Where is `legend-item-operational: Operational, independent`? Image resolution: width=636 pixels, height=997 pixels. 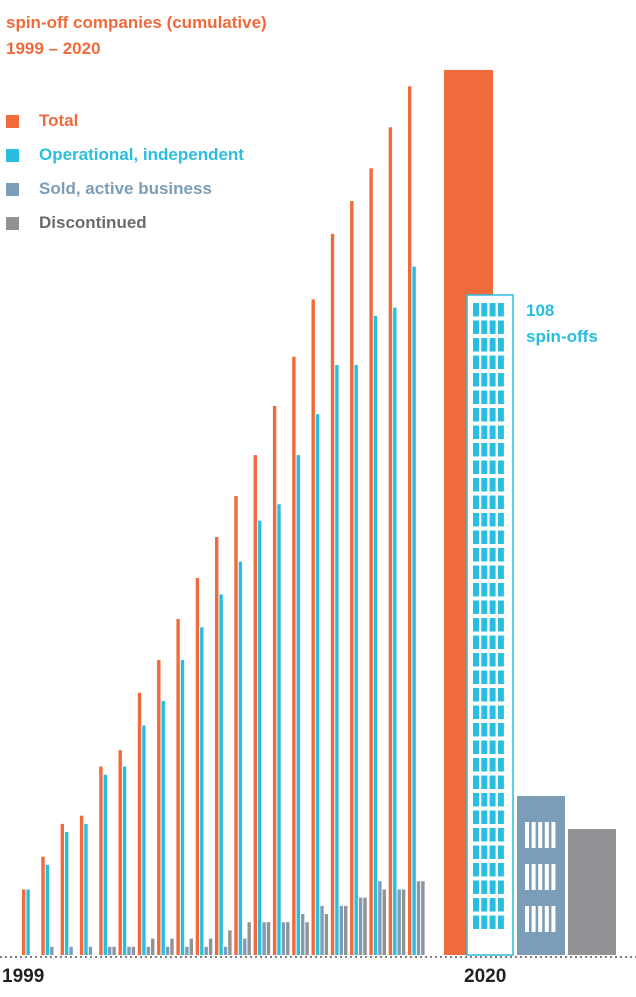 legend-item-operational: Operational, independent is located at coordinates (125, 155).